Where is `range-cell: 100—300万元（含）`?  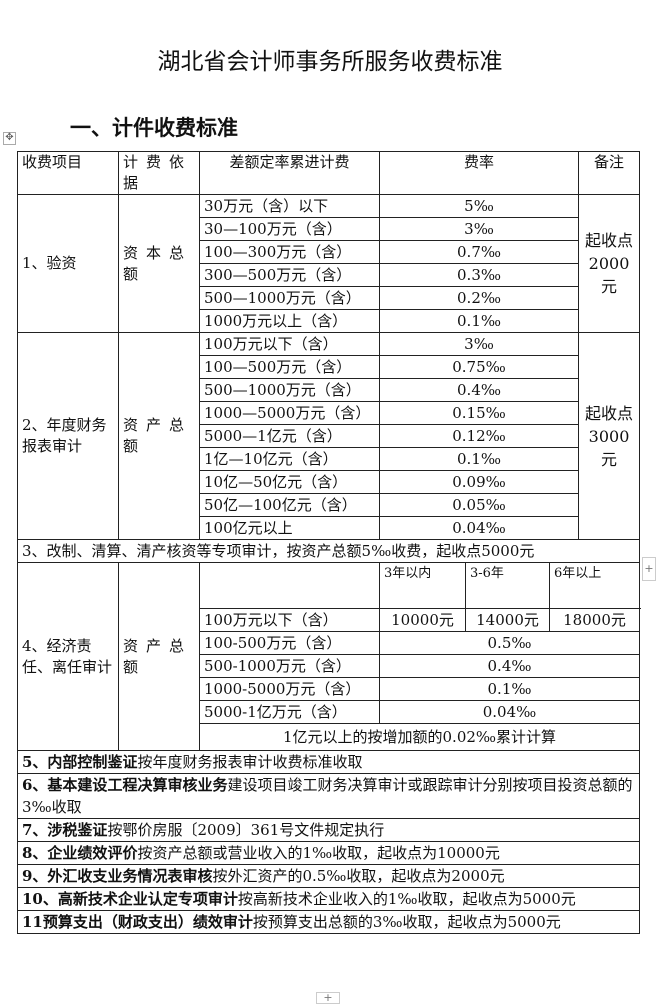
range-cell: 100—300万元（含） is located at coordinates (289, 252).